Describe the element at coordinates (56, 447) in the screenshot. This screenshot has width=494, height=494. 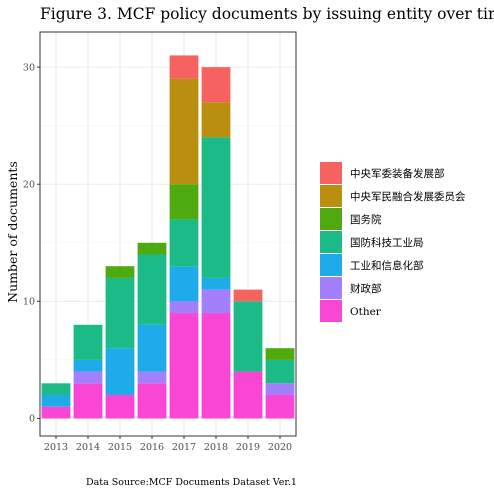
I see `x-tick-label: 2013` at that location.